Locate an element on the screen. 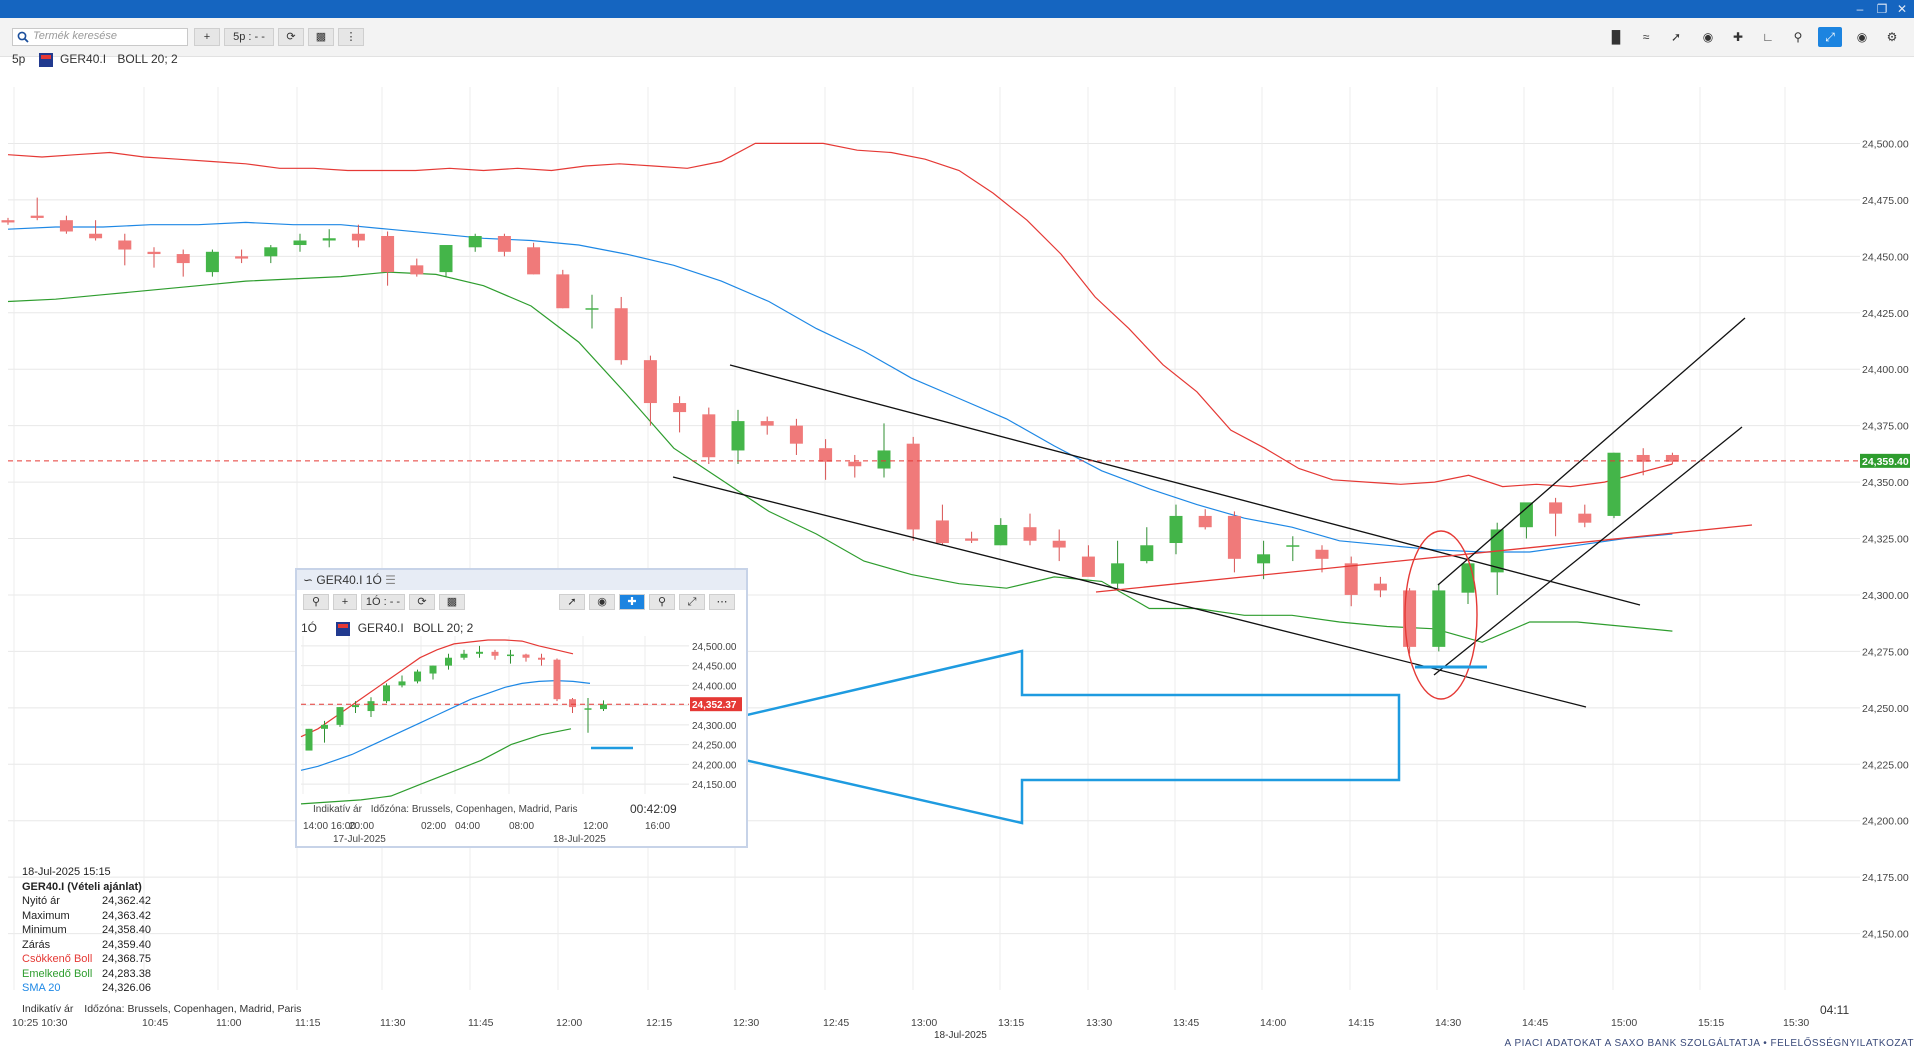 The height and width of the screenshot is (1050, 1914). search-input: Termék keresése is located at coordinates (100, 37).